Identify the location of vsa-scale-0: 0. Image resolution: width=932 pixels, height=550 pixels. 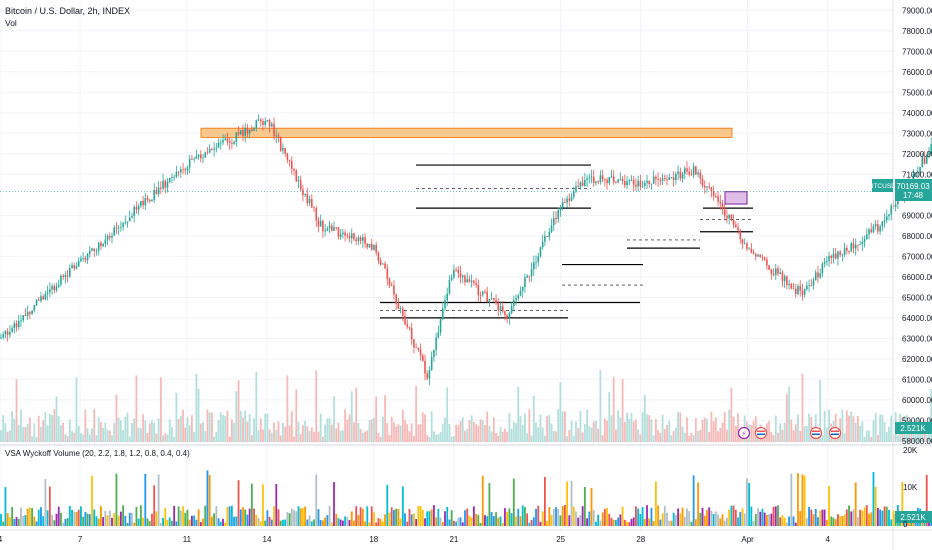
(905, 524).